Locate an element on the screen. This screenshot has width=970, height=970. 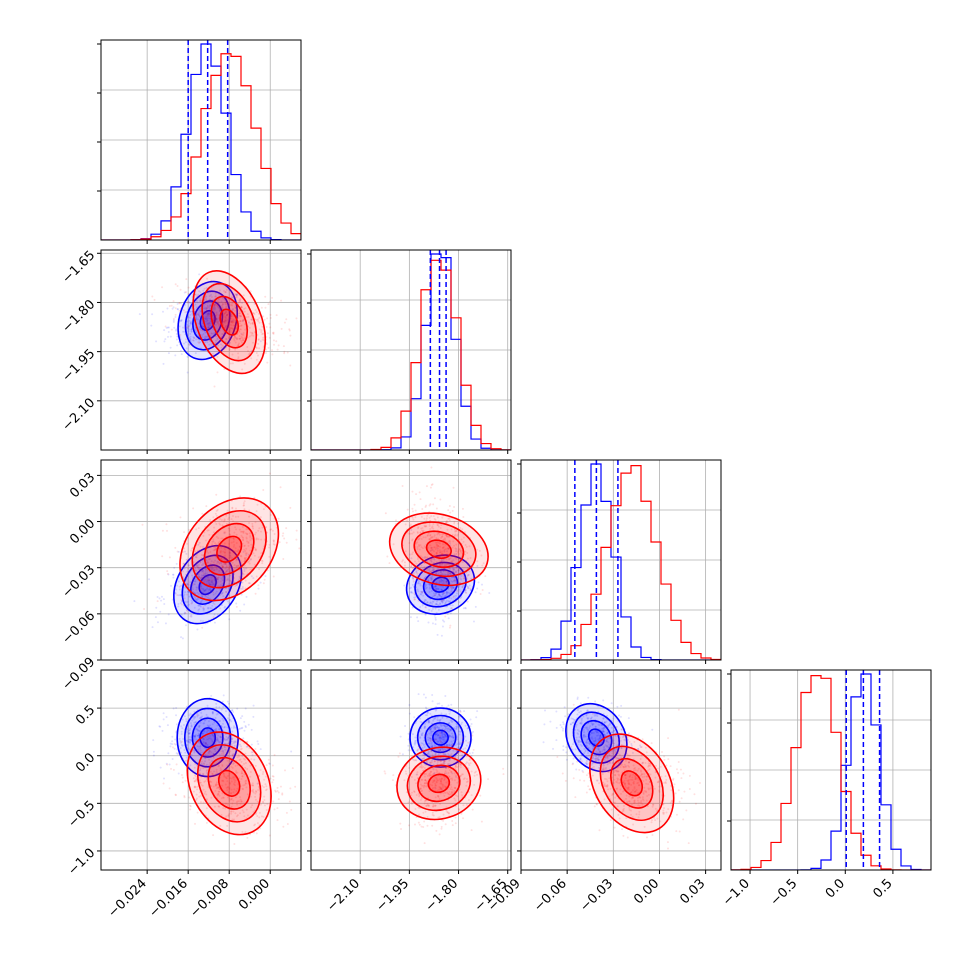
panel-frame is located at coordinates (201, 560).